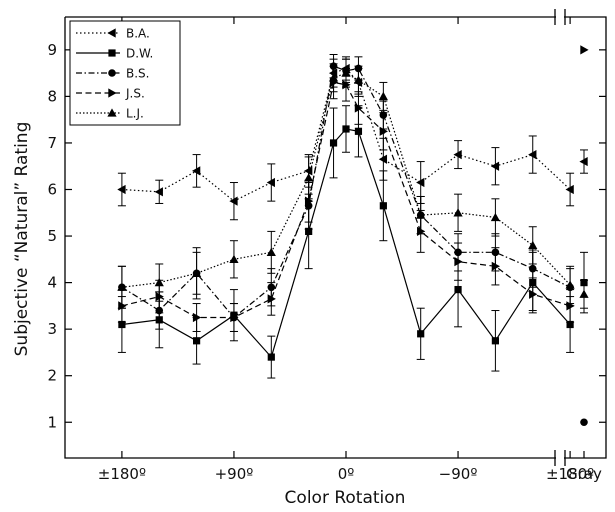 The image size is (615, 512). I want to click on y-tick-label: 6, so click(52, 190).